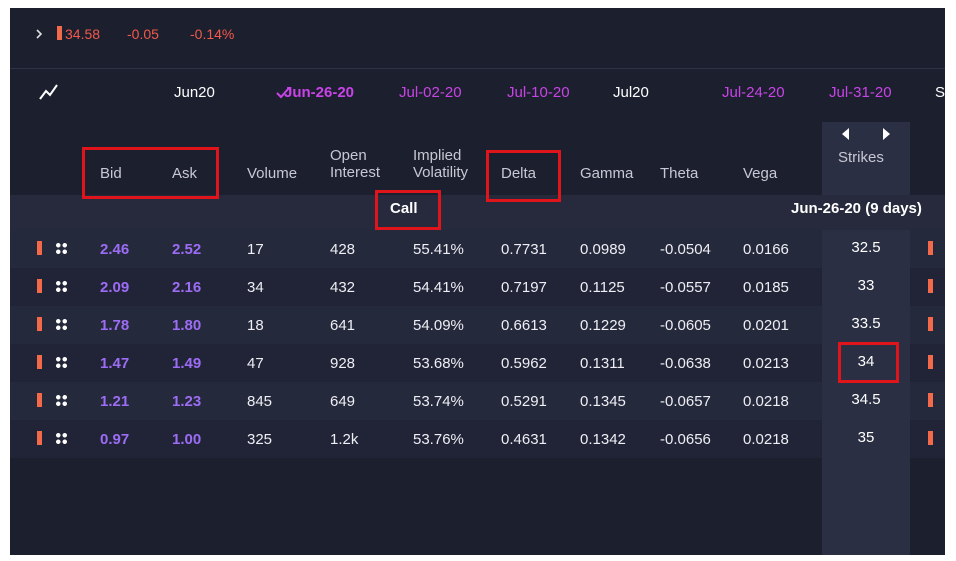 The width and height of the screenshot is (956, 561). What do you see at coordinates (83, 34) in the screenshot?
I see `price: 34.58` at bounding box center [83, 34].